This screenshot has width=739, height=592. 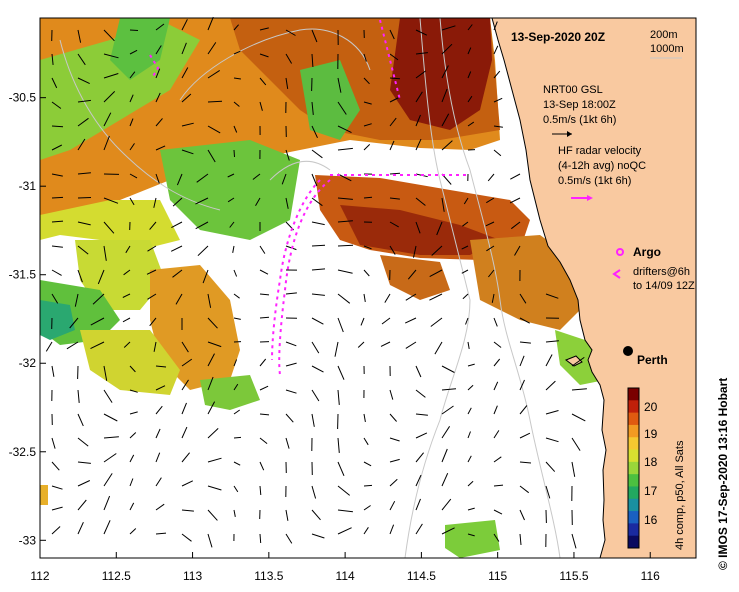 I want to click on lon-tick-label: 112.5, so click(x=116, y=576).